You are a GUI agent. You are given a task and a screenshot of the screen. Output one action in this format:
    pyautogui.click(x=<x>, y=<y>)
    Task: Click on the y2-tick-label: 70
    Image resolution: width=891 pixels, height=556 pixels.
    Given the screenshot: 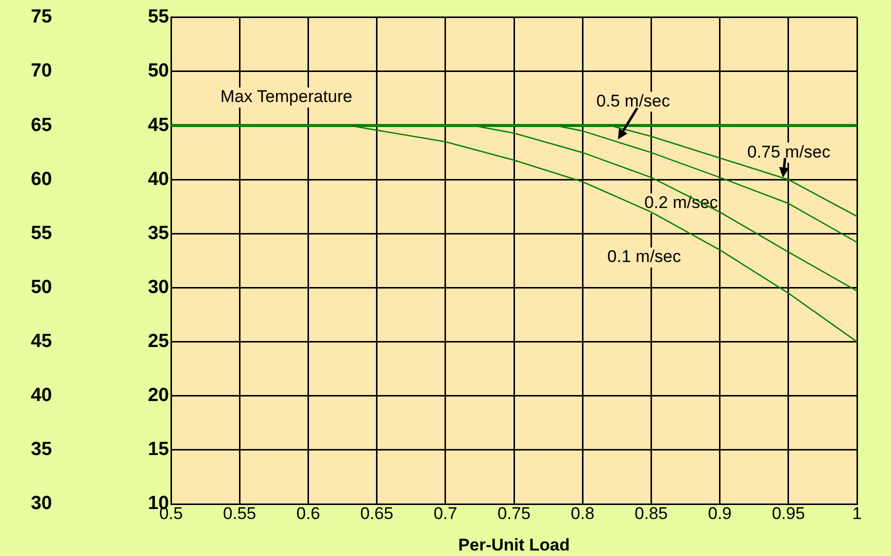 What is the action you would take?
    pyautogui.click(x=41, y=71)
    